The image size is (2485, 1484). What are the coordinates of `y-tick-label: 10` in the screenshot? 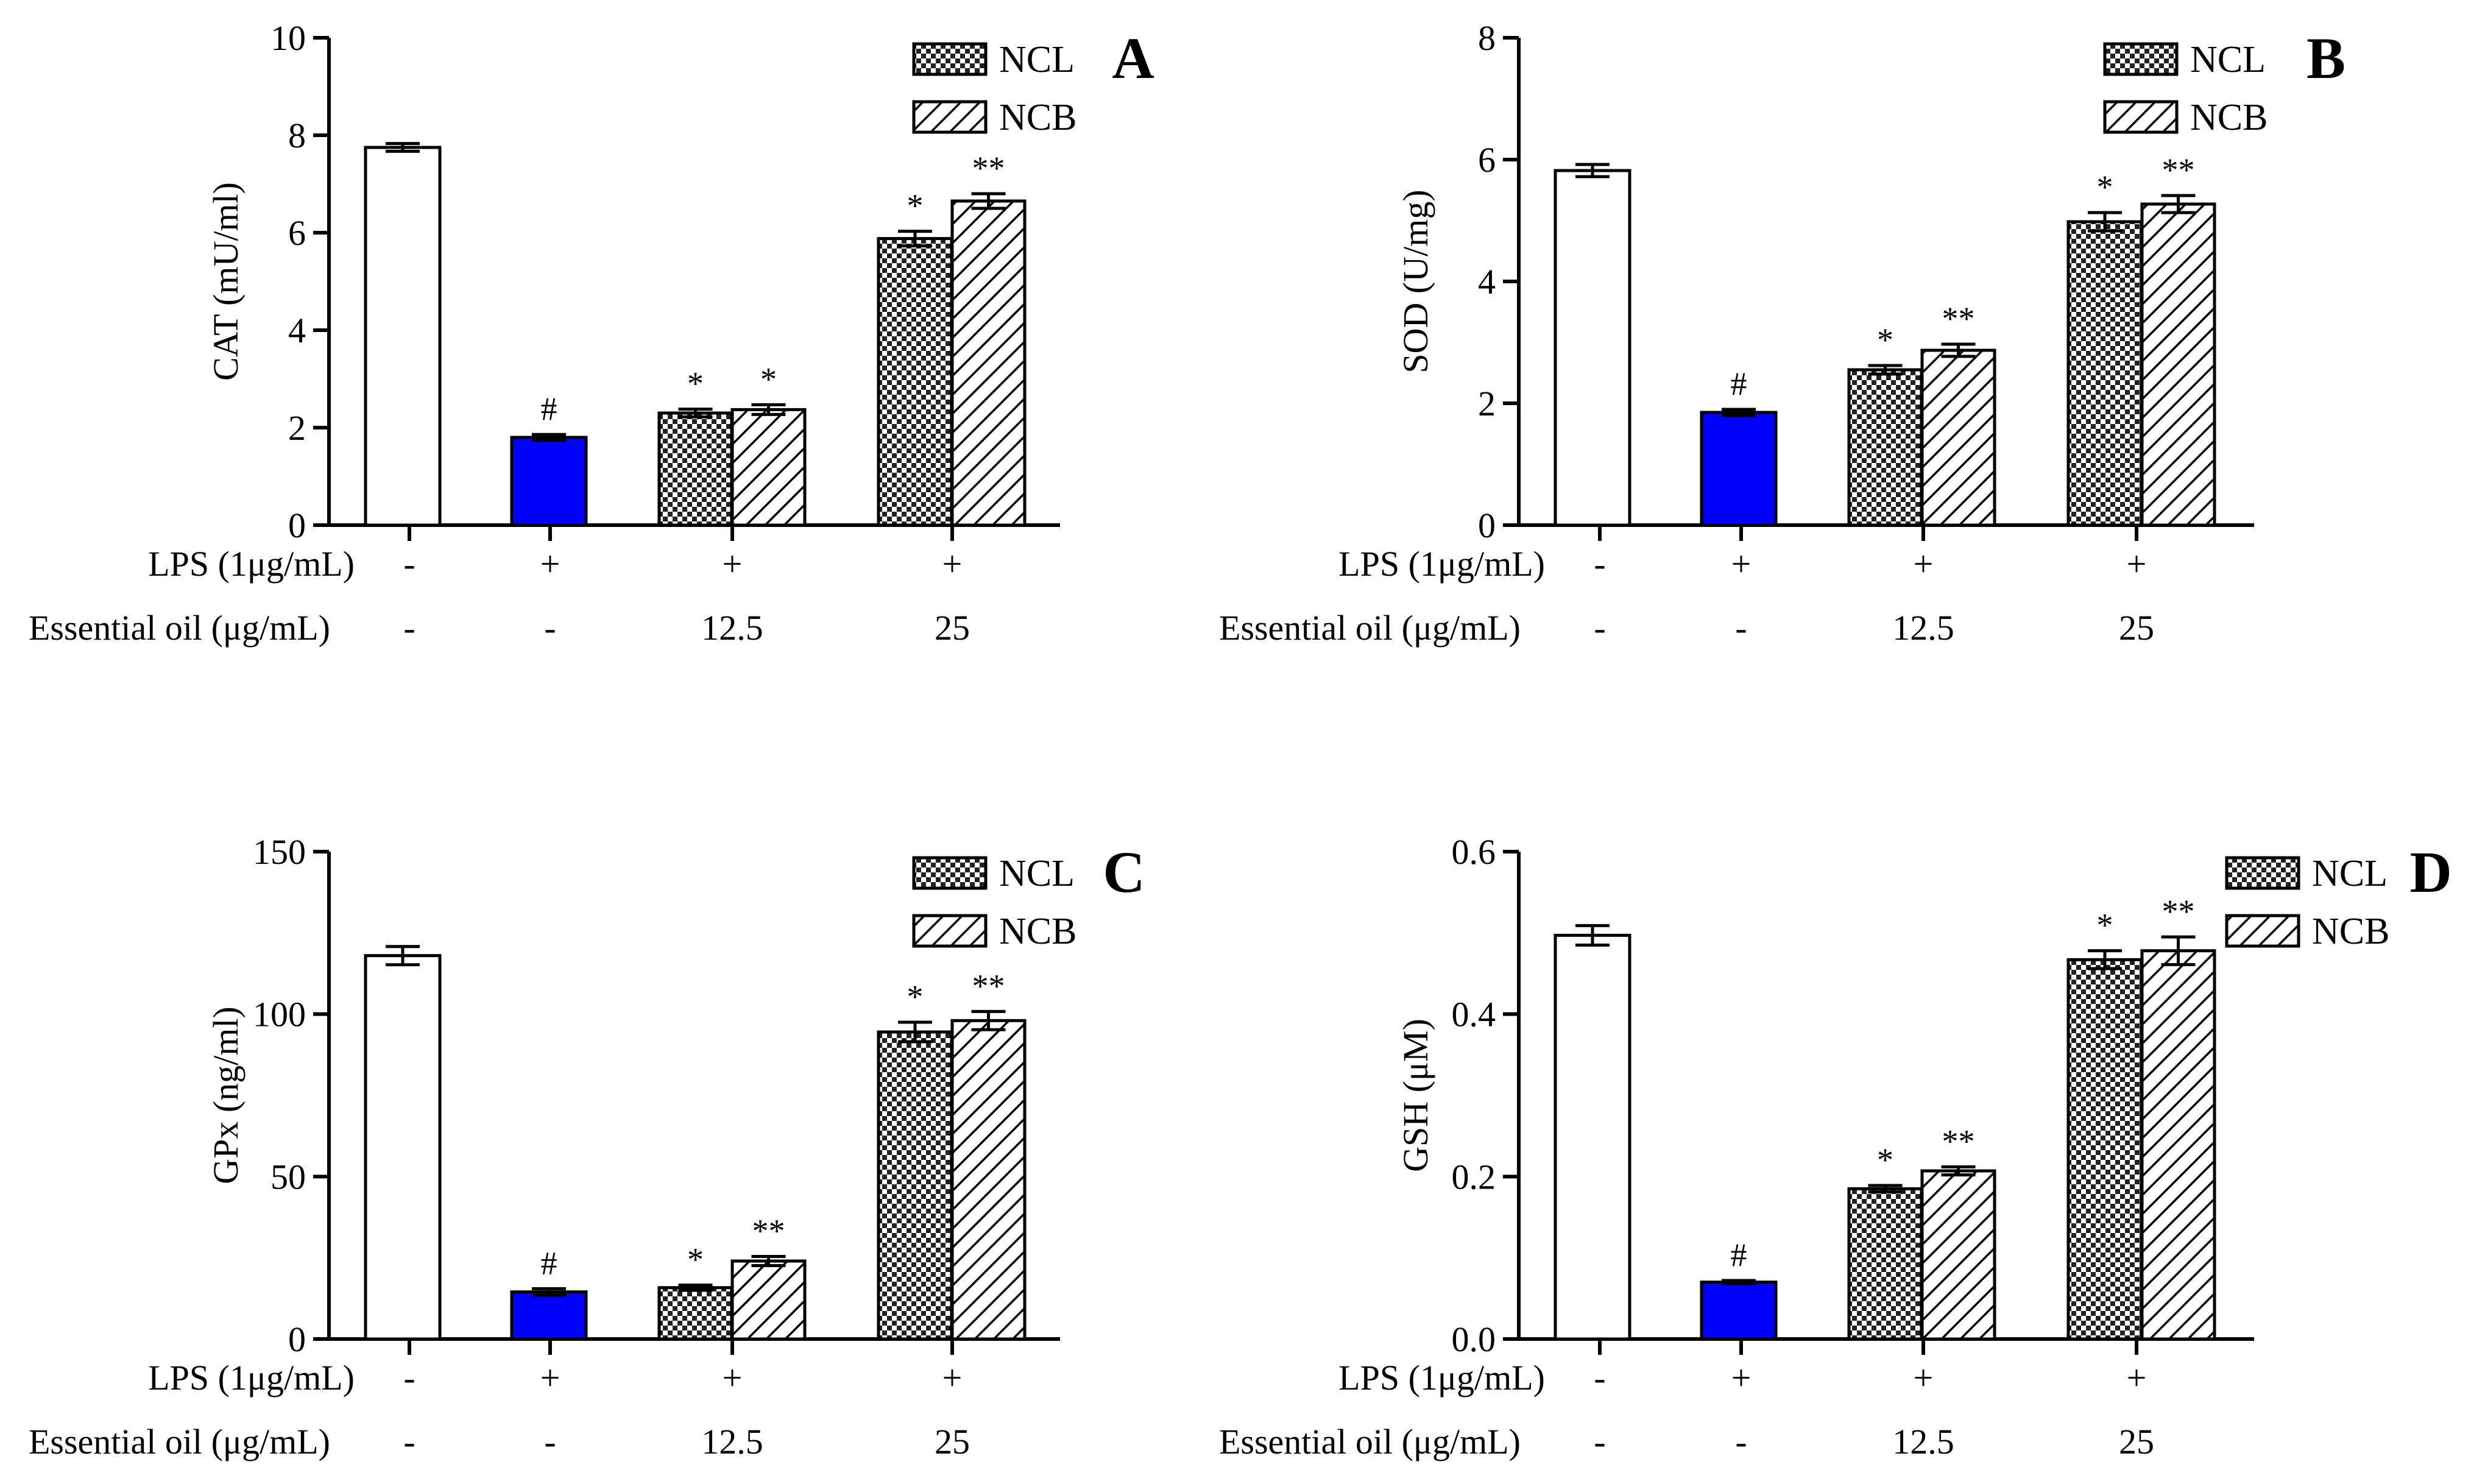 It's located at (288, 38).